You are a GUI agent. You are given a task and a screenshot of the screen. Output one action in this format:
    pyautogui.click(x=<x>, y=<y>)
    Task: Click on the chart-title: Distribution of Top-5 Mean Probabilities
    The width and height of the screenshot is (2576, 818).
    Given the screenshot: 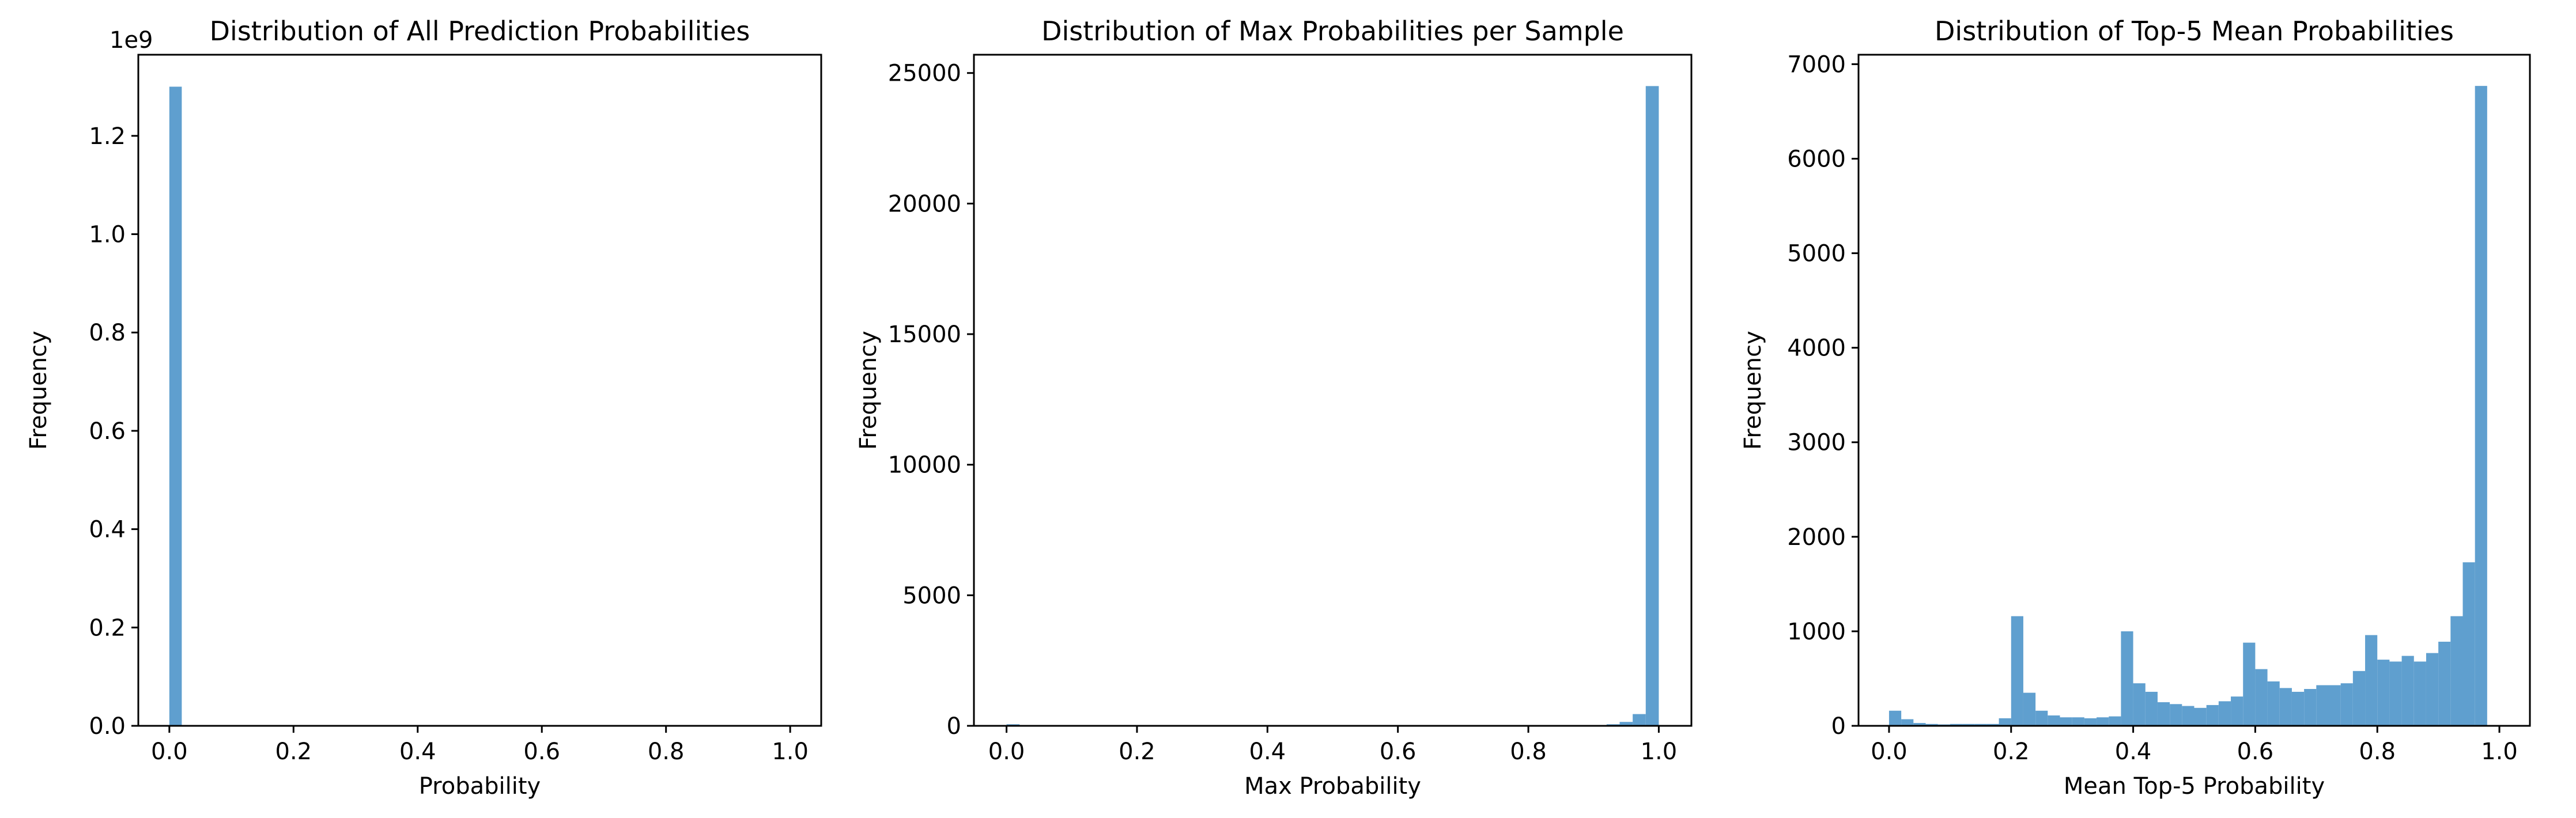 What is the action you would take?
    pyautogui.click(x=2194, y=31)
    